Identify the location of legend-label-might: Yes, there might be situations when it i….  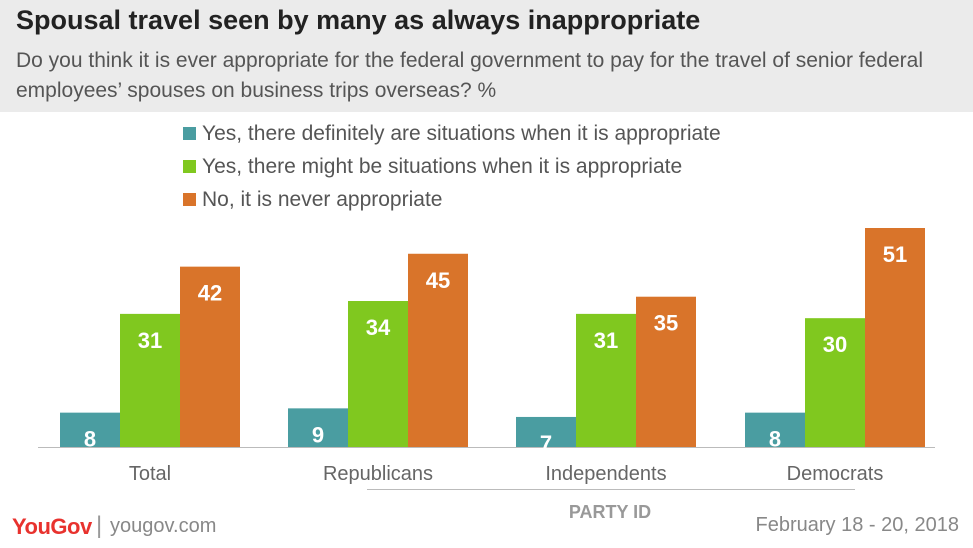
(442, 166).